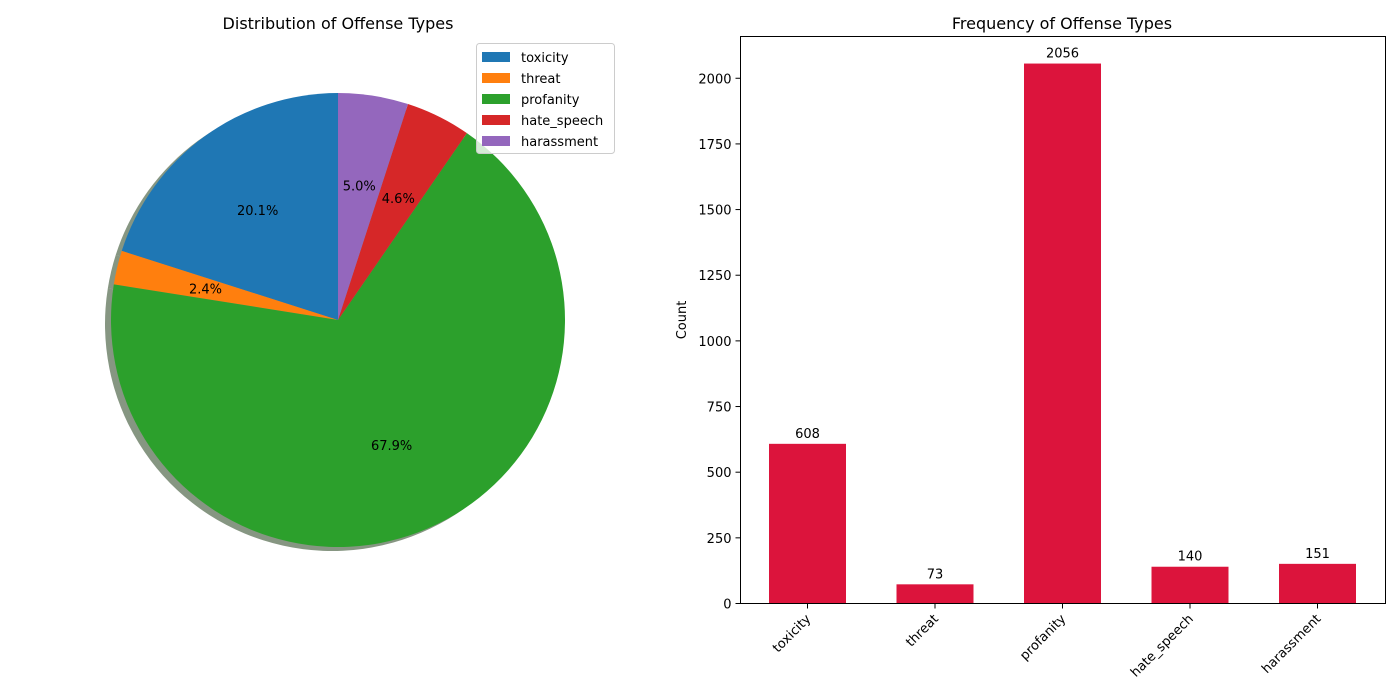 The height and width of the screenshot is (700, 1400). I want to click on bar-value-label-harassment: 151, so click(1317, 554).